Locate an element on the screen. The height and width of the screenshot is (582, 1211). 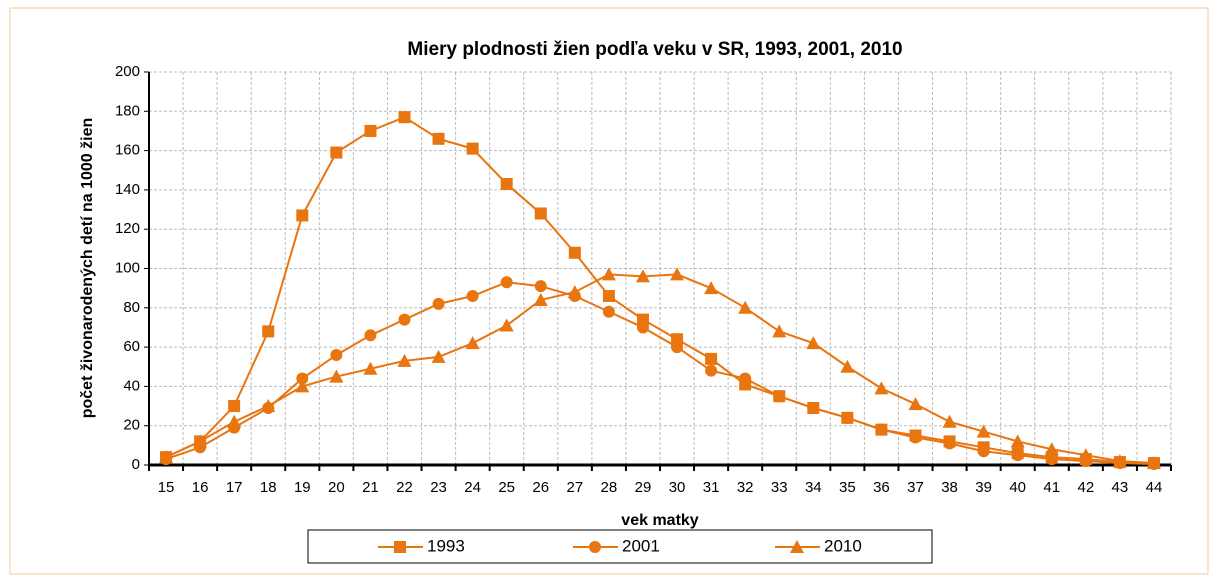
y-tick-label: 120 is located at coordinates (127, 228).